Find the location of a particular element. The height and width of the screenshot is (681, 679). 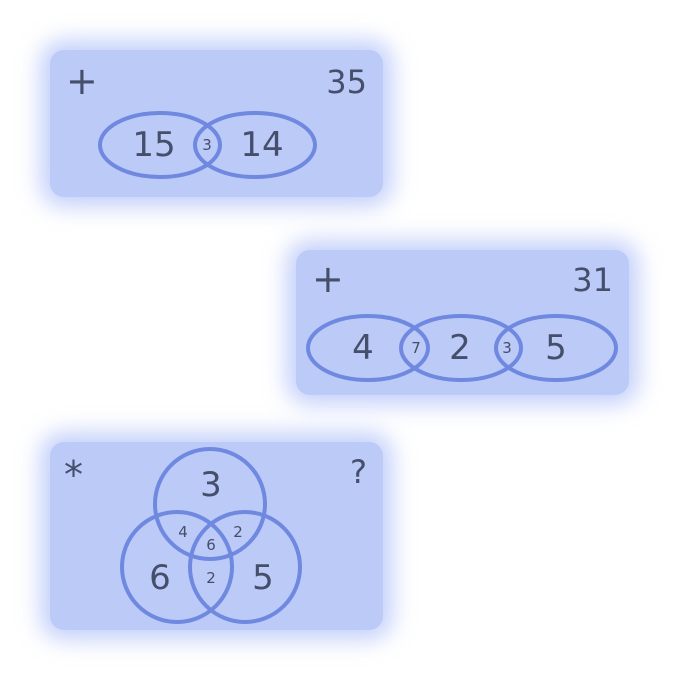

overlap-value: 7 is located at coordinates (416, 348).